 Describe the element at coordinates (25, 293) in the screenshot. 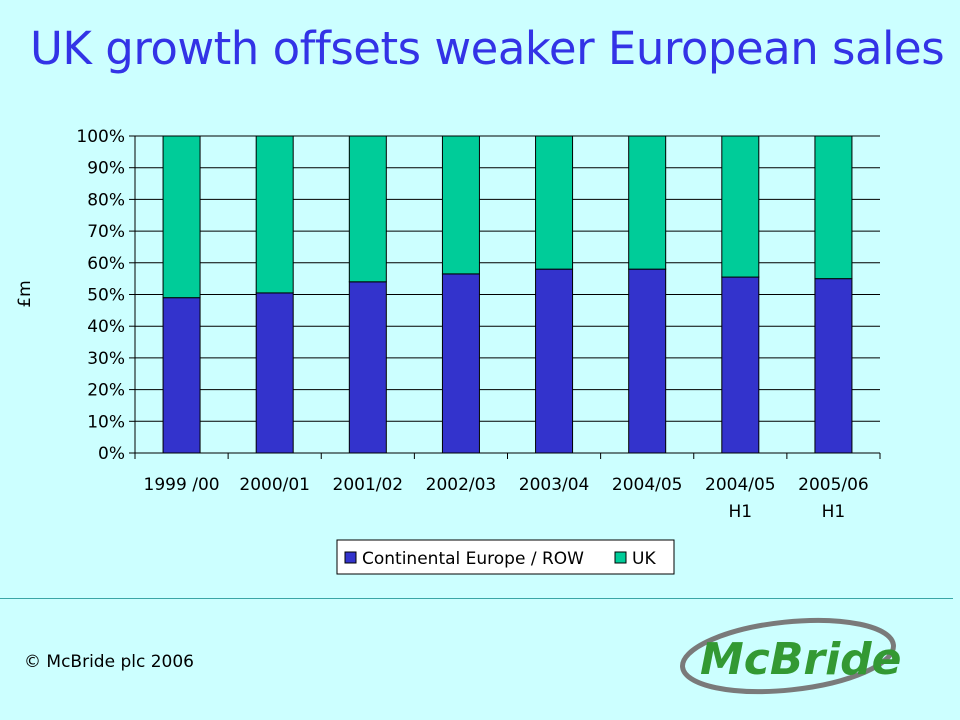

I see `y-axis-label: £m` at that location.